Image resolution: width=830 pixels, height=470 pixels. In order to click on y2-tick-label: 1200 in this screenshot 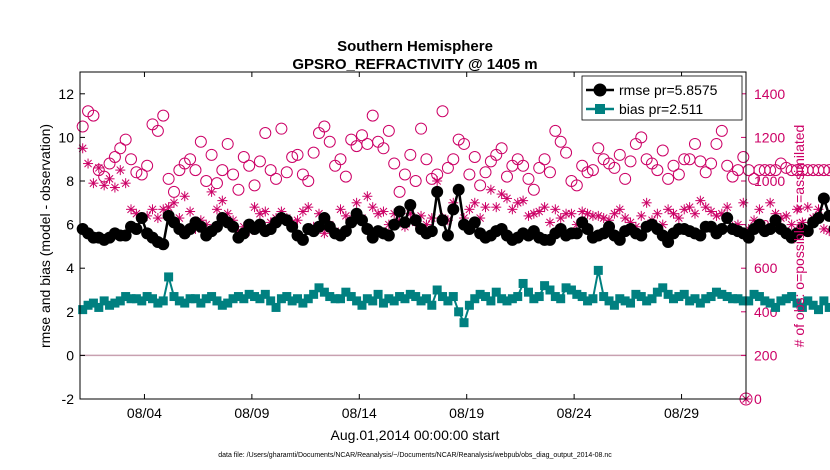, I will do `click(769, 137)`.